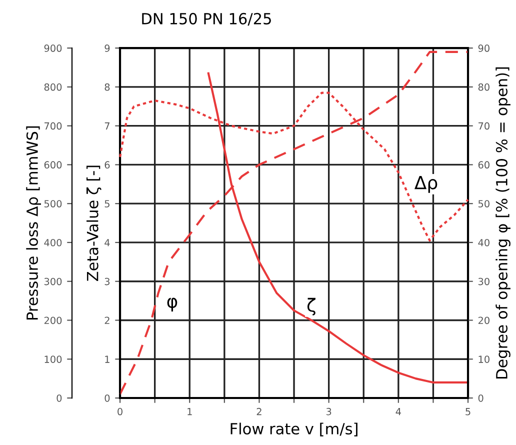 The width and height of the screenshot is (516, 445). I want to click on y-tick-label: 8, so click(107, 87).